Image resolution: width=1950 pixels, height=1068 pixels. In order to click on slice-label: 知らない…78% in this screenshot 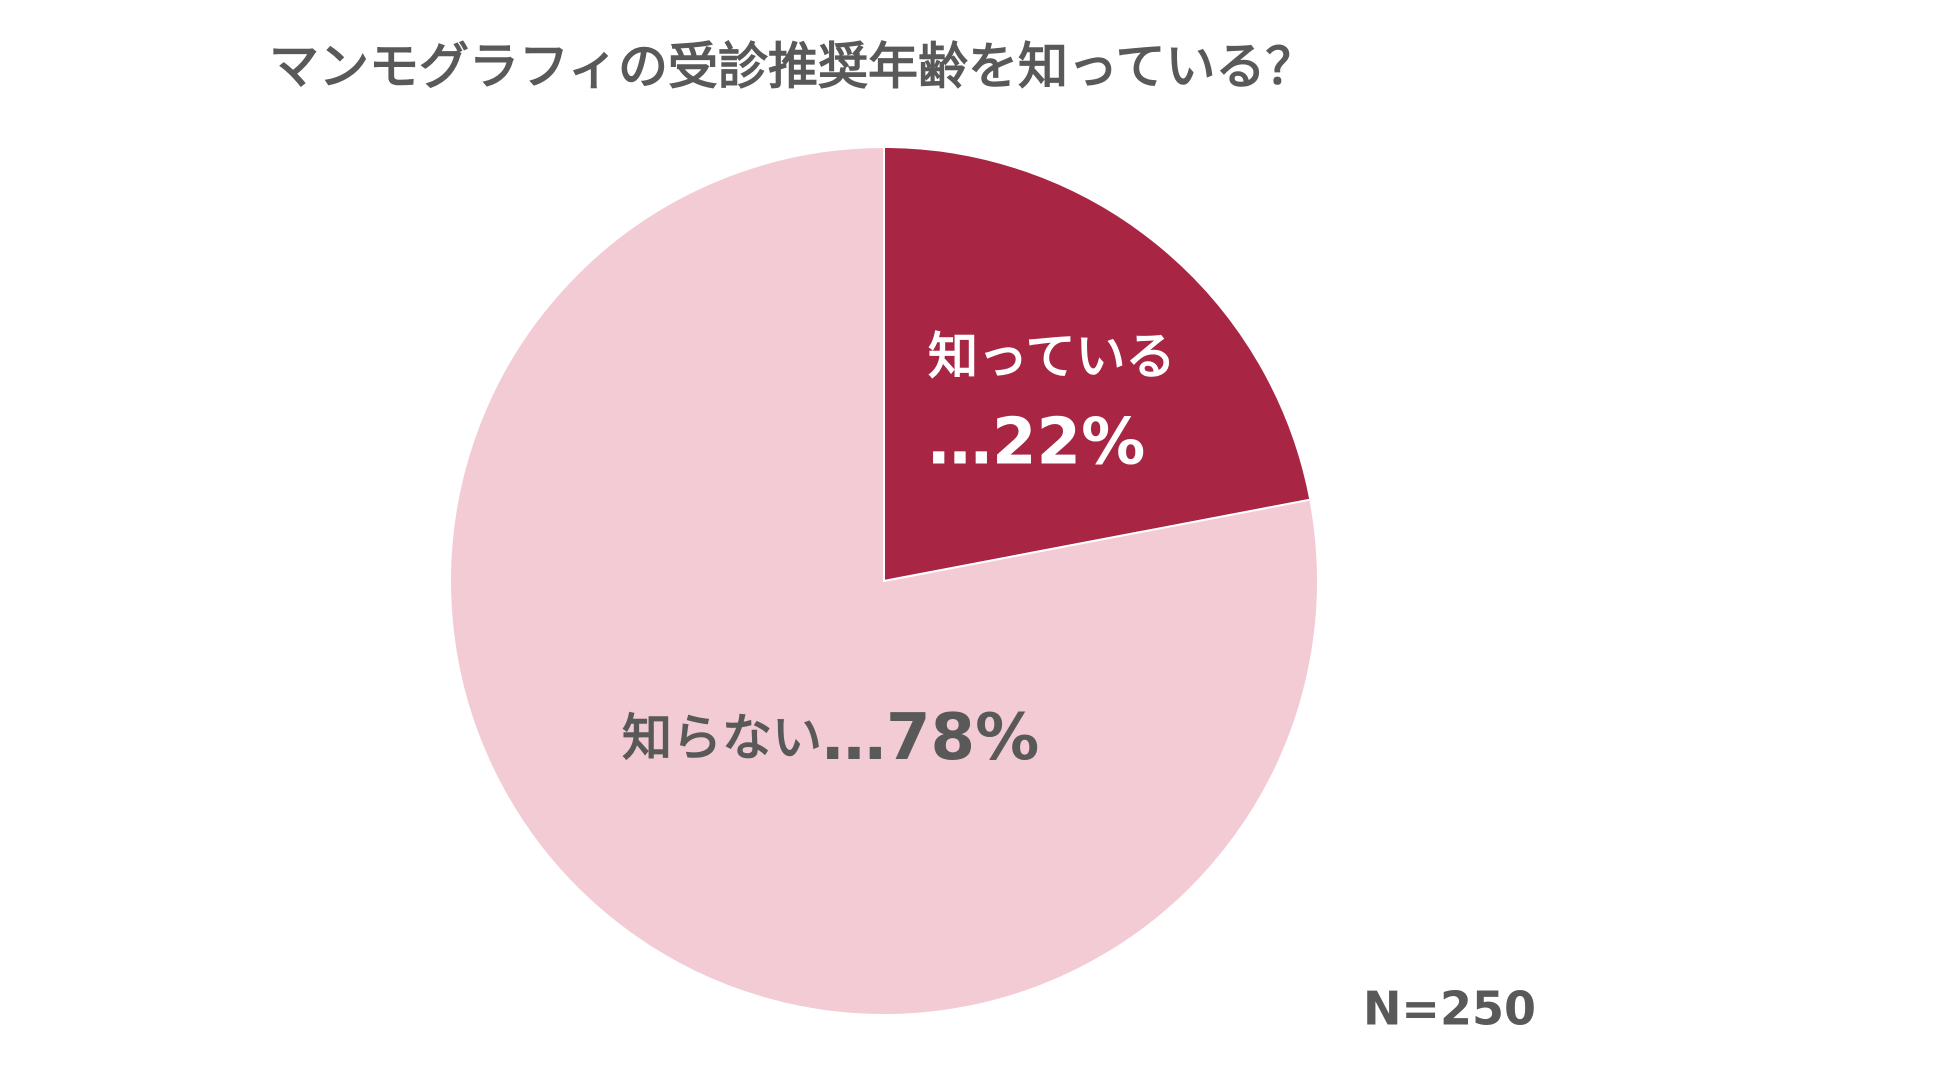, I will do `click(830, 738)`.